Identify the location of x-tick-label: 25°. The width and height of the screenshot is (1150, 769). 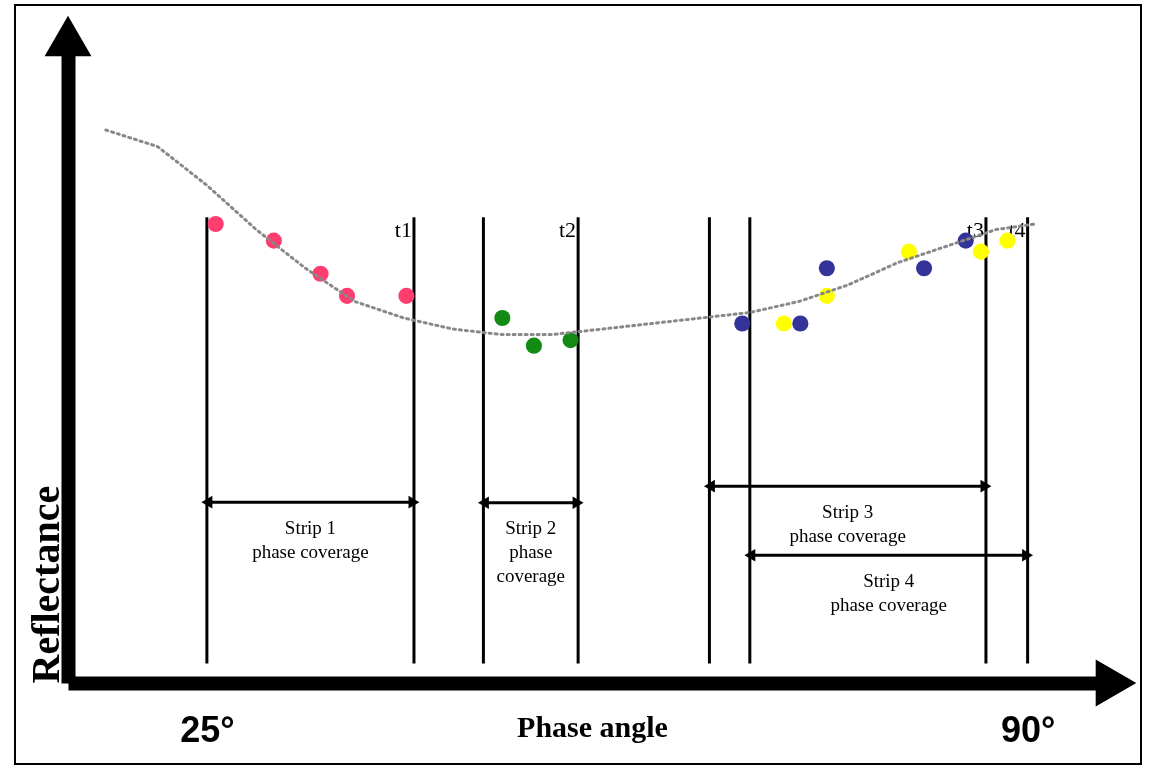
(207, 729).